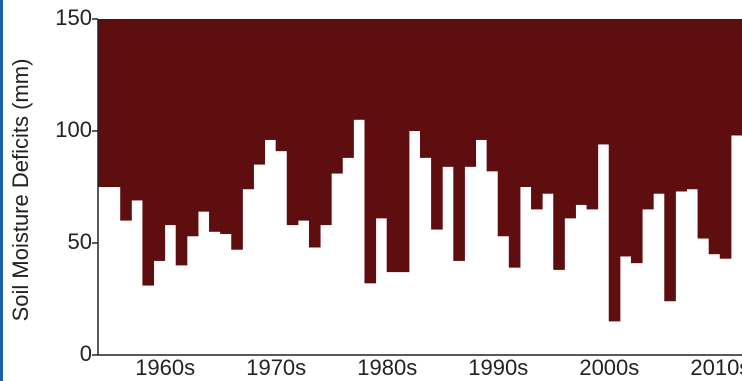 Image resolution: width=742 pixels, height=381 pixels. What do you see at coordinates (609, 367) in the screenshot?
I see `x-tick-label: 2000s` at bounding box center [609, 367].